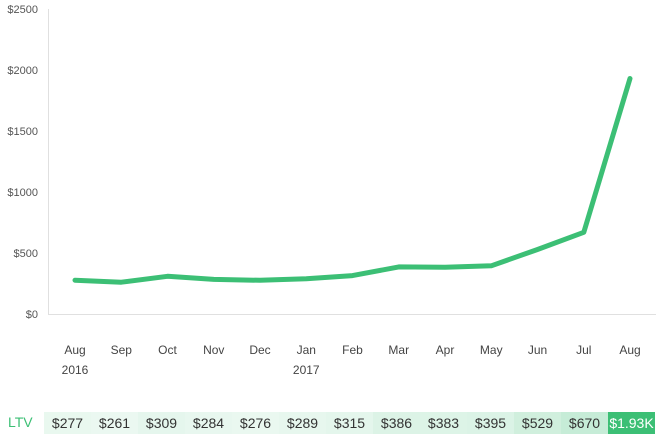 This screenshot has width=657, height=434. What do you see at coordinates (259, 350) in the screenshot?
I see `x-tick-label: Dec` at bounding box center [259, 350].